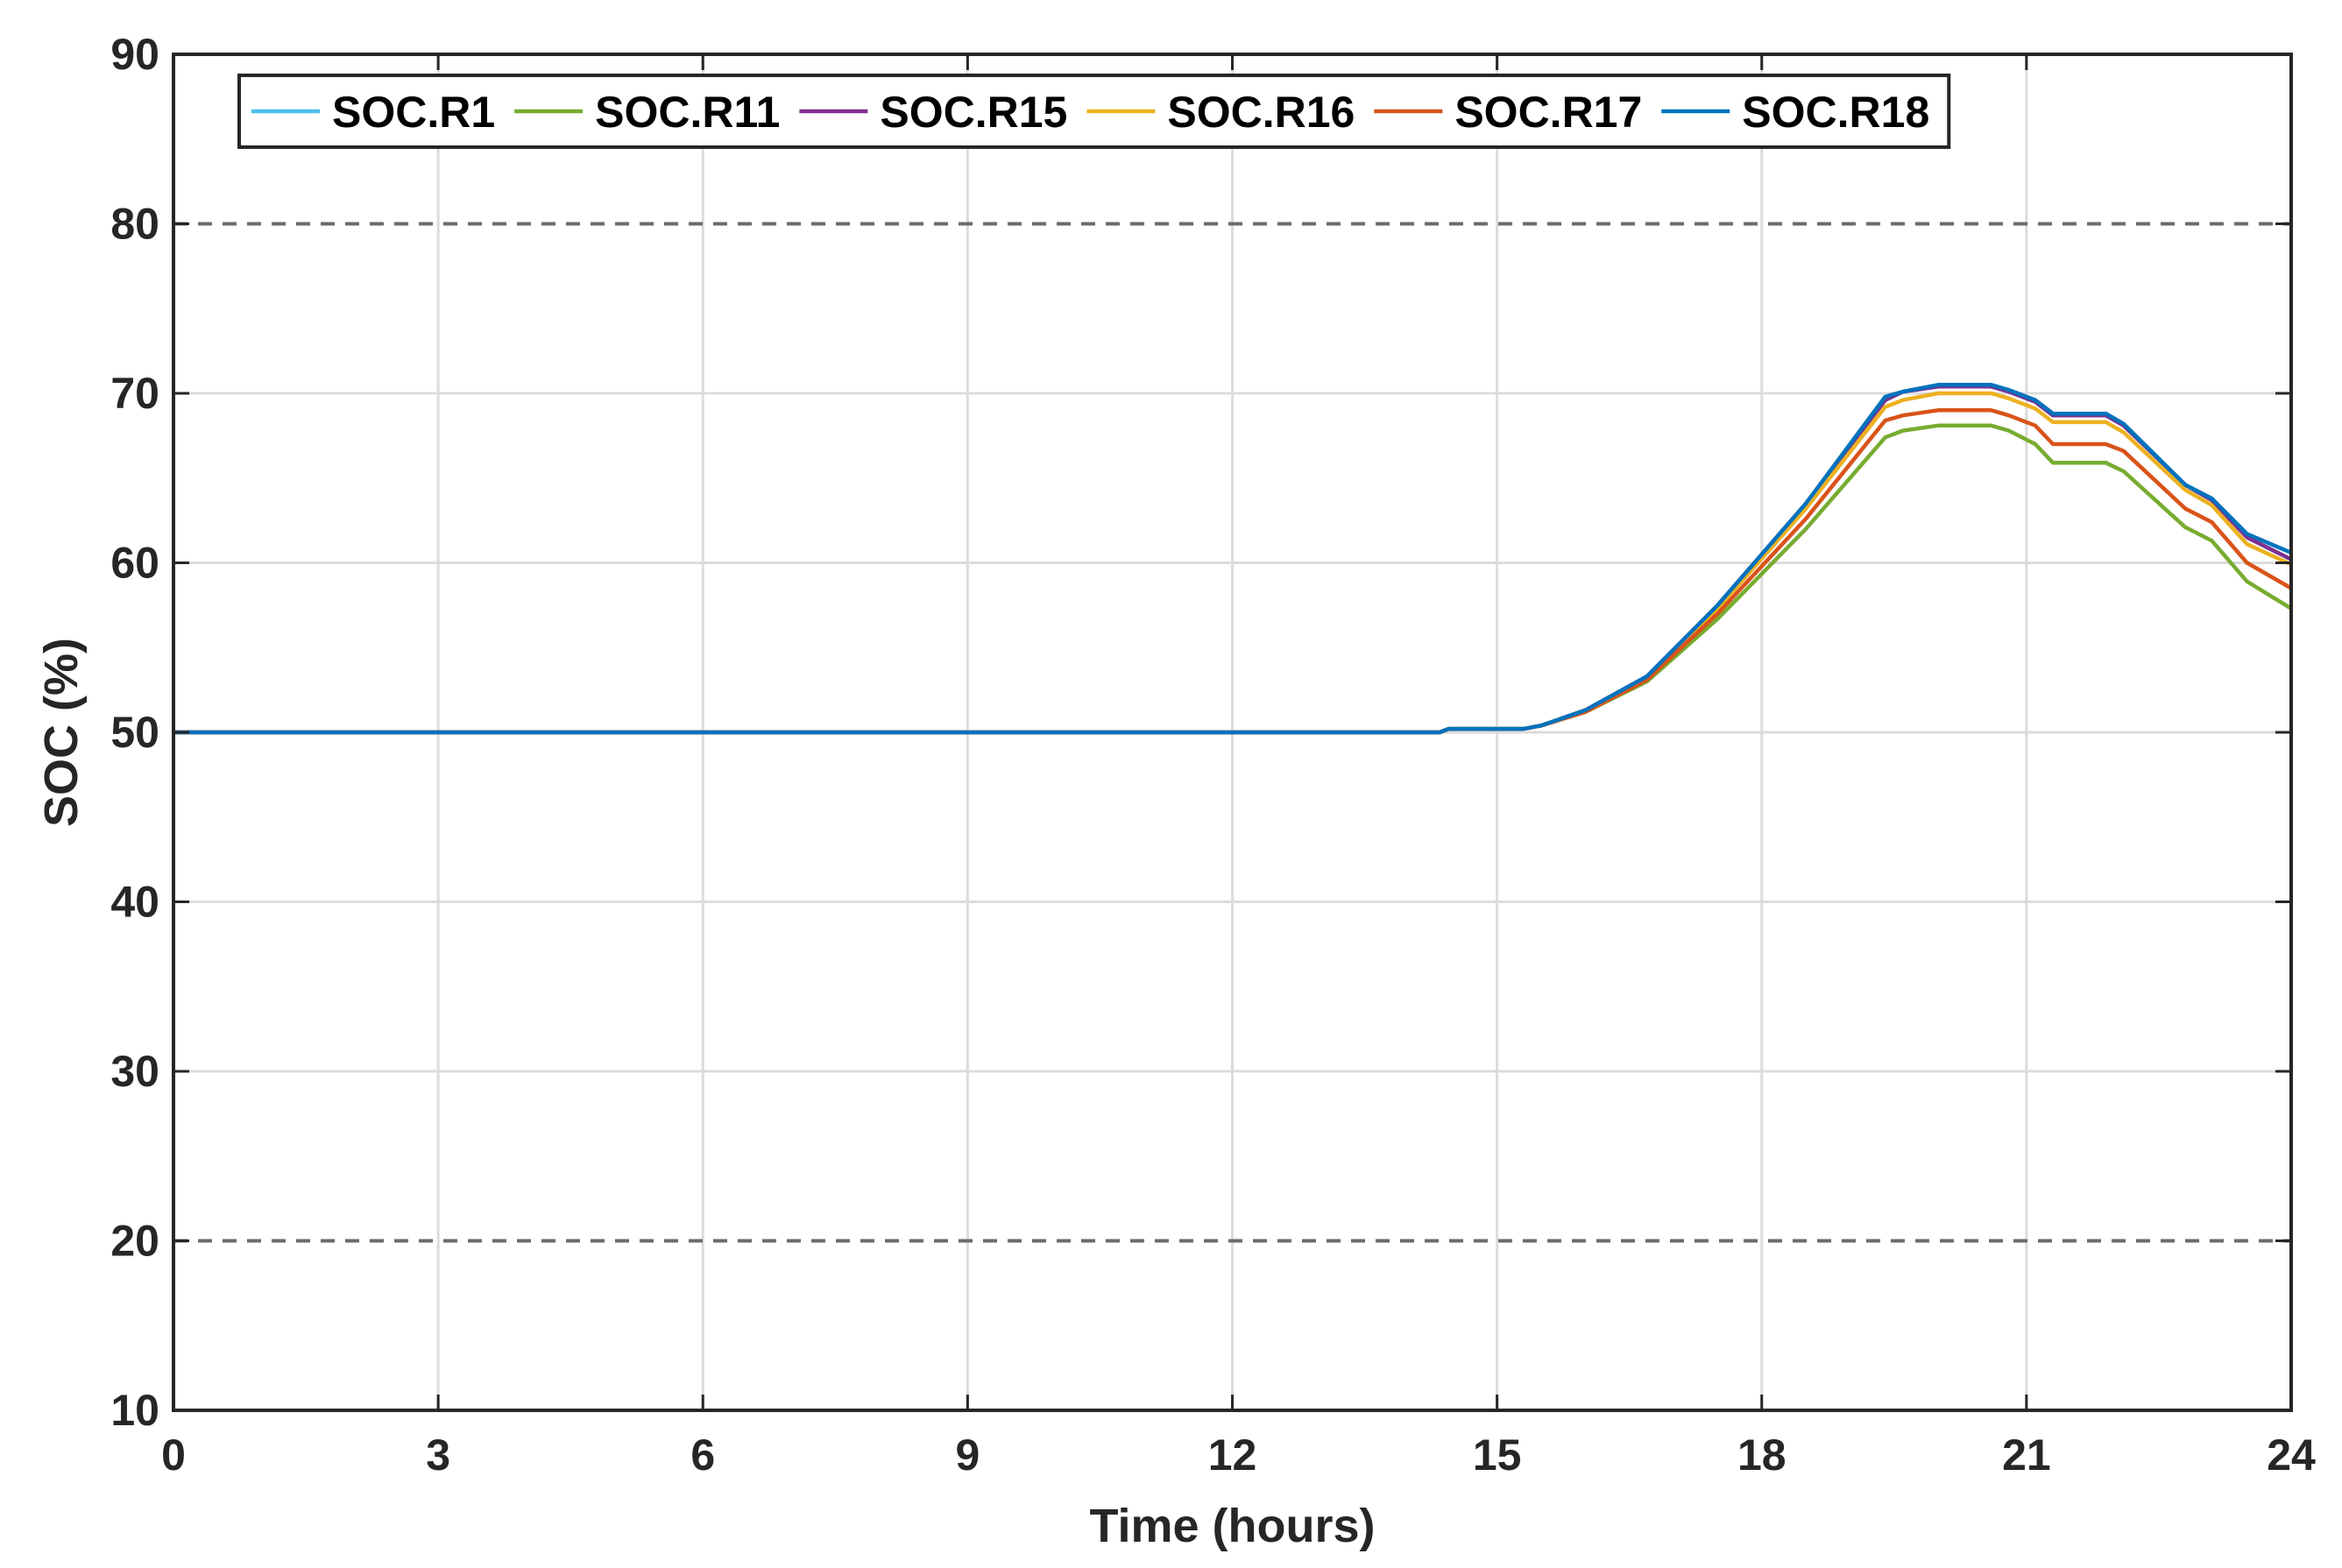 The height and width of the screenshot is (1568, 2342). I want to click on y-tick-label: 10, so click(134, 1410).